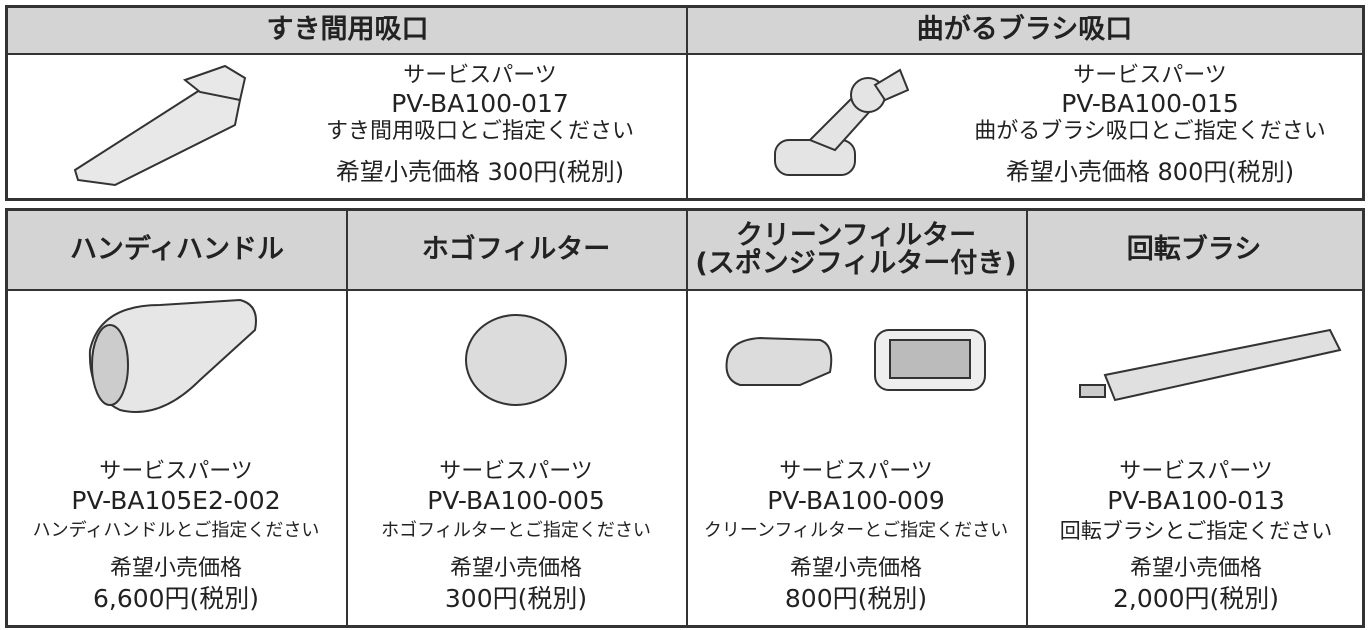  I want to click on header-cell: 曲がるブラシ吸口, so click(1024, 31).